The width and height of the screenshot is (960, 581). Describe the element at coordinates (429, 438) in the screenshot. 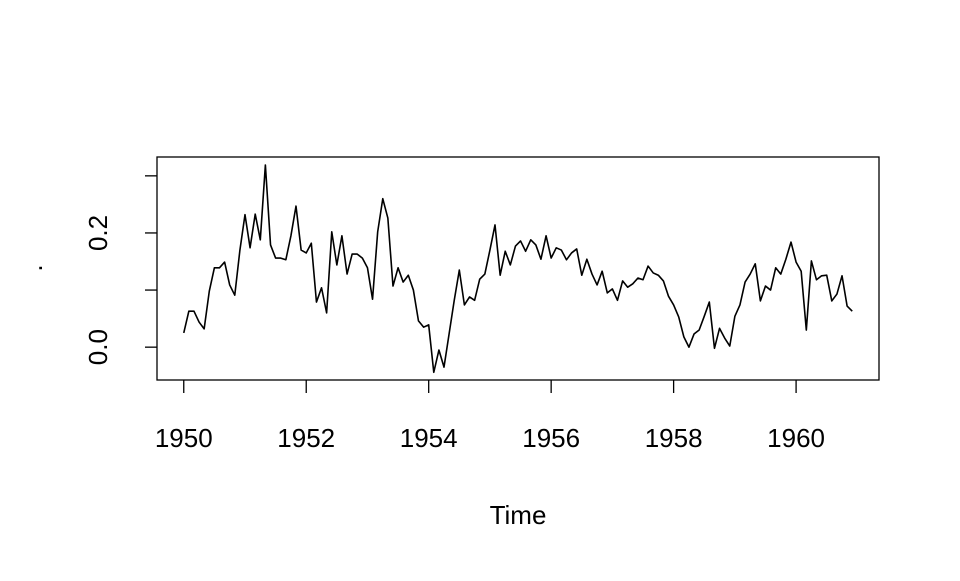

I see `x-tick-label: 1954` at that location.